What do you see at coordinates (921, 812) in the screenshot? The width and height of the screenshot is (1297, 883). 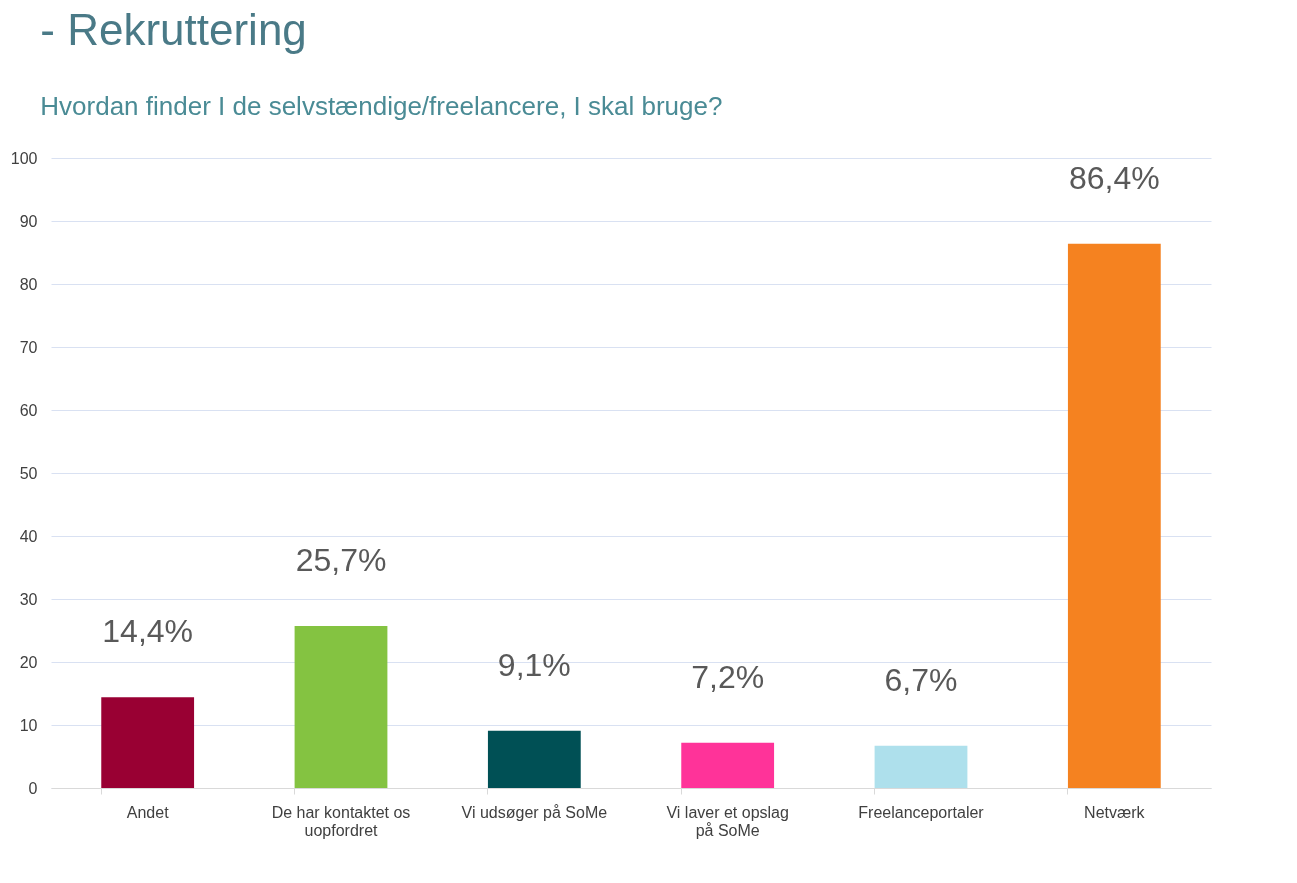 I see `x-tick-label: Freelanceportaler` at bounding box center [921, 812].